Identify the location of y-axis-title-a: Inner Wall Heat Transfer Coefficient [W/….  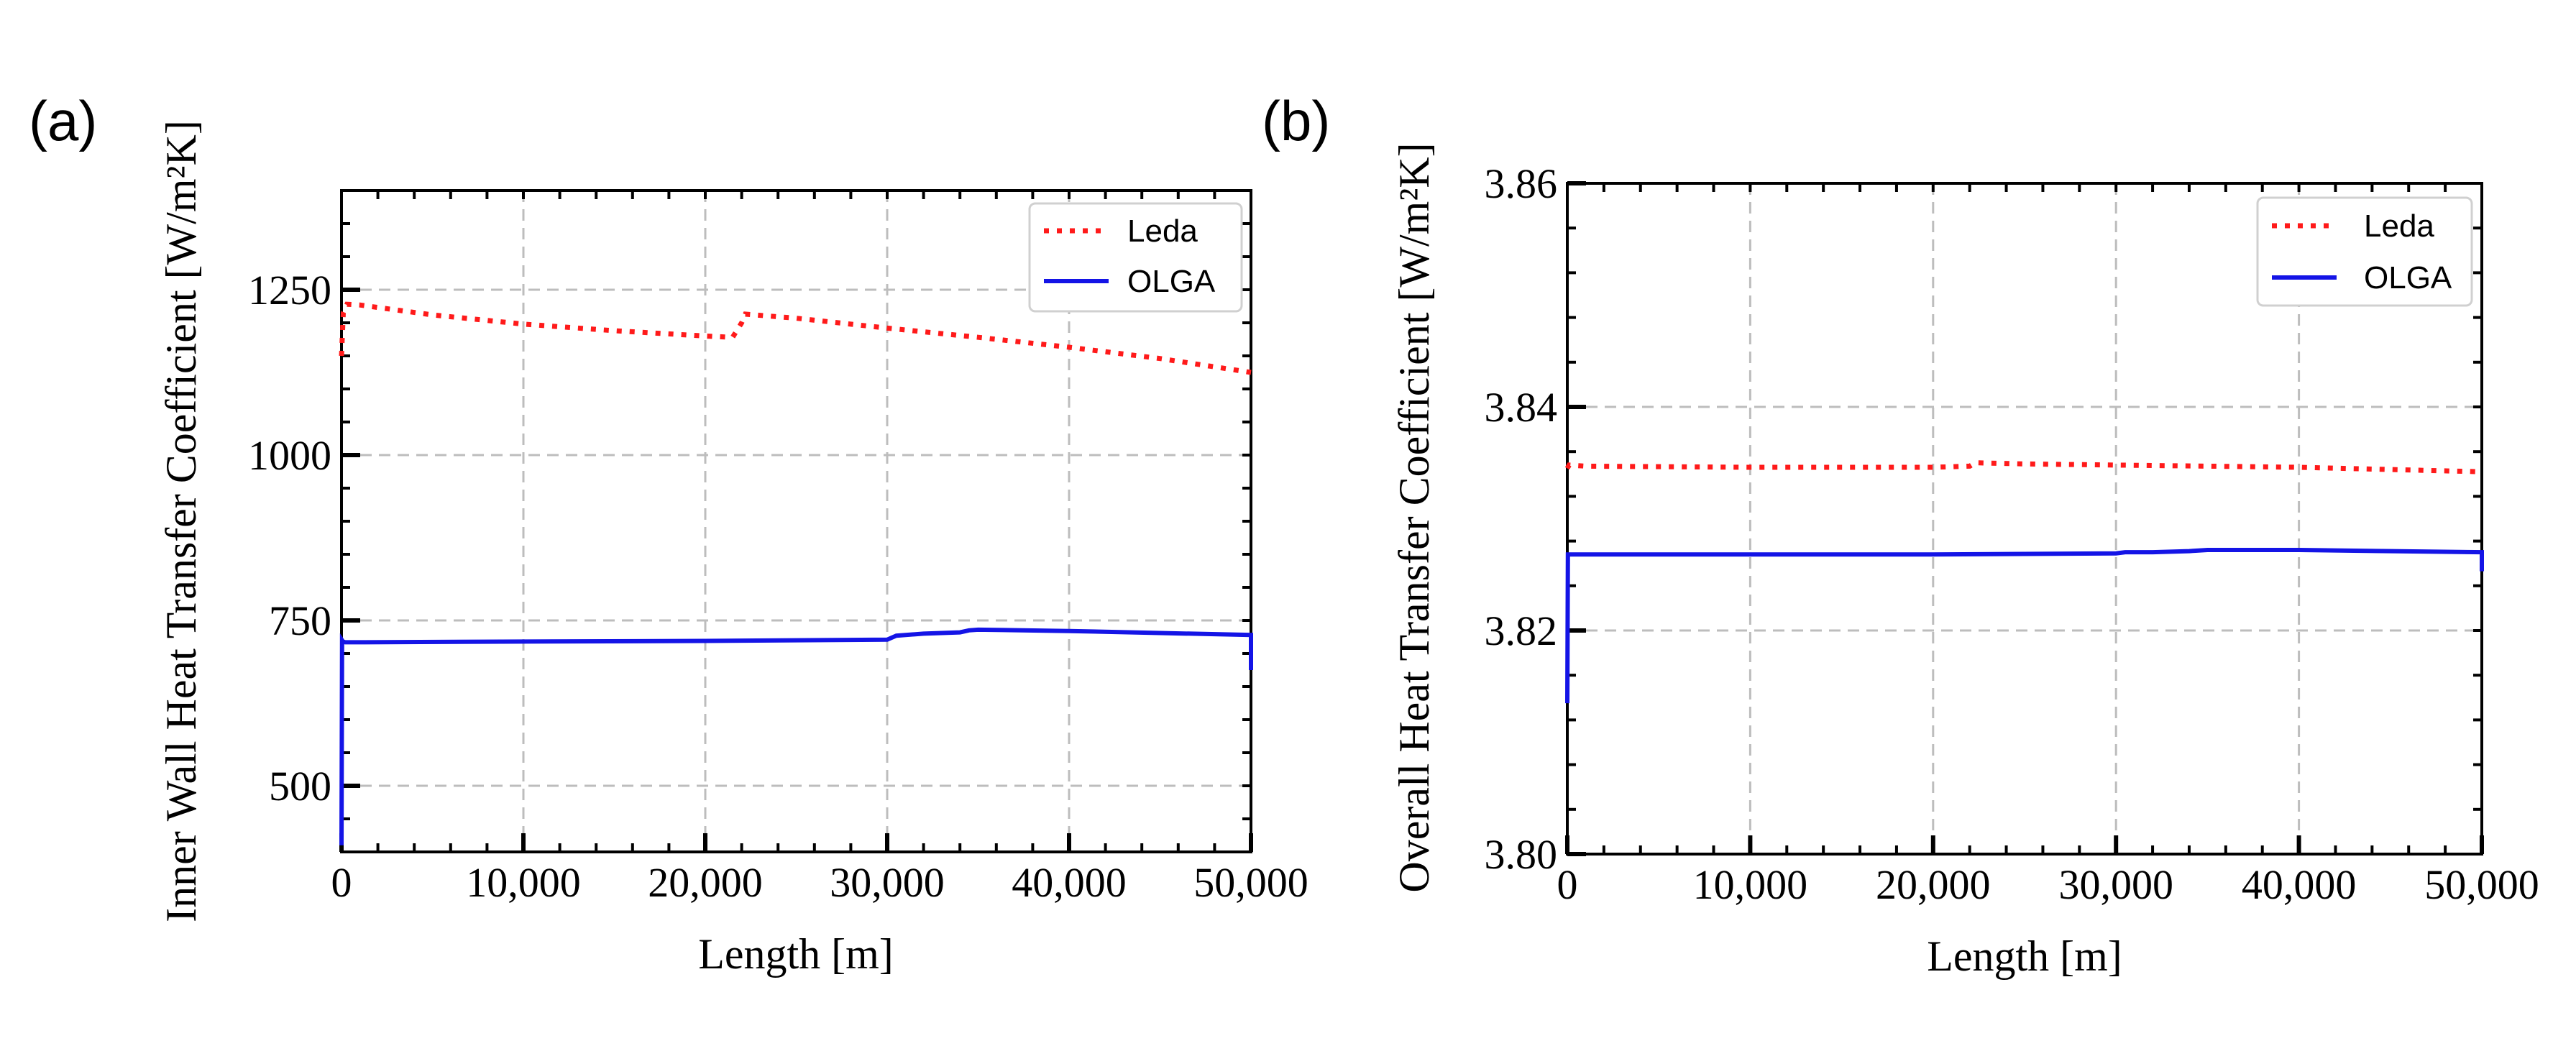
(181, 521).